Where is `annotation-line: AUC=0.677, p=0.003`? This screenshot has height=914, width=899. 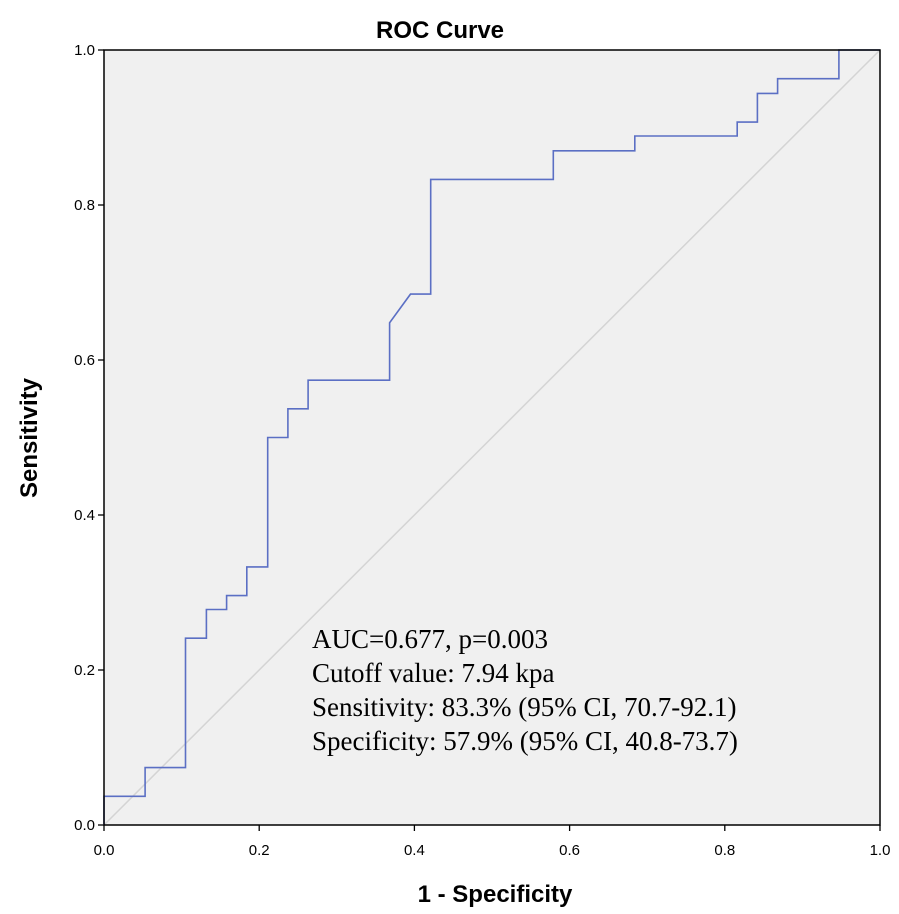 annotation-line: AUC=0.677, p=0.003 is located at coordinates (430, 639).